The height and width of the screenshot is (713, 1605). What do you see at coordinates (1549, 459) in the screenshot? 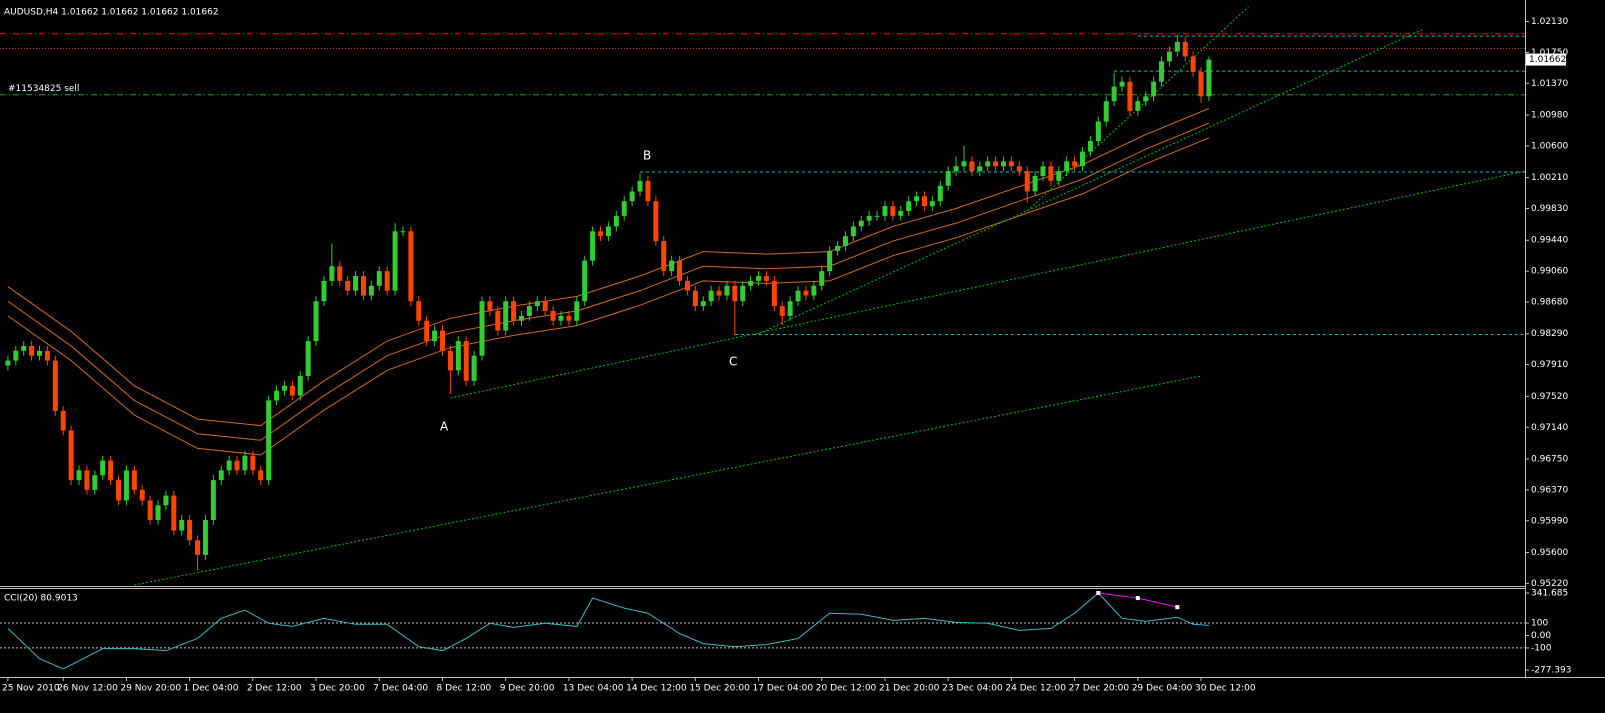
I see `y-tick-label: 0.96750` at bounding box center [1549, 459].